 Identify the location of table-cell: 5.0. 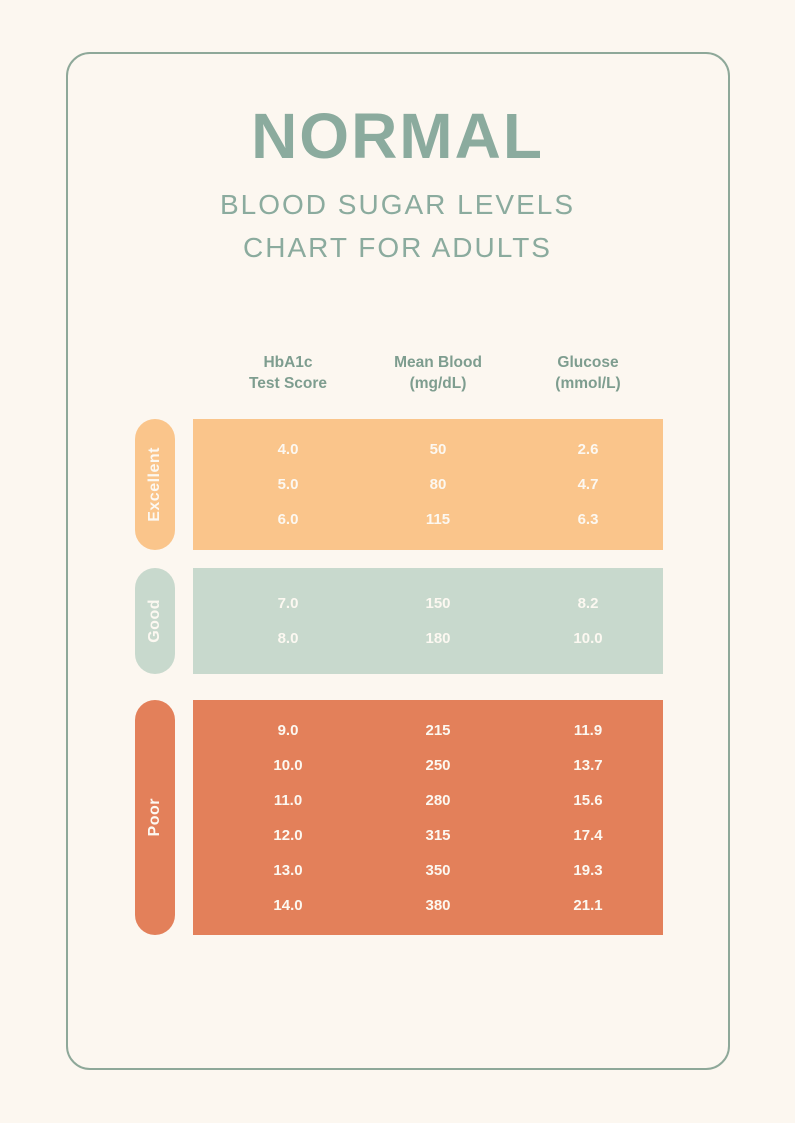
(288, 484).